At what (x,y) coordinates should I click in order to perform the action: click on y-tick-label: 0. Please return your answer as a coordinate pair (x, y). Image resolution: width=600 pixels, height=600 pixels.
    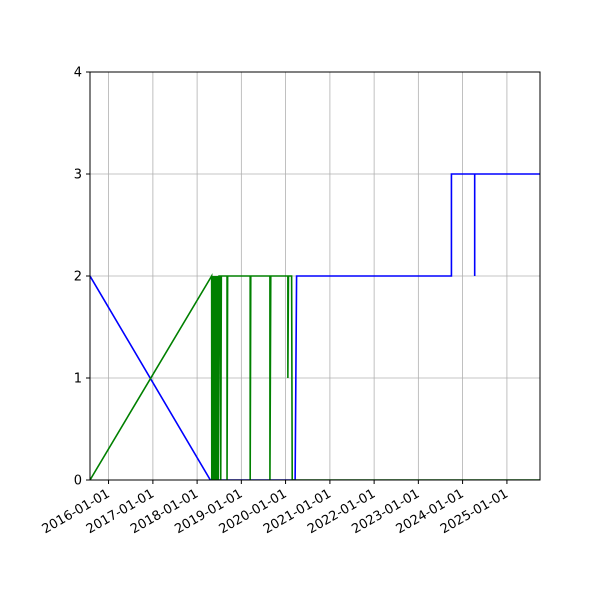
    Looking at the image, I should click on (78, 481).